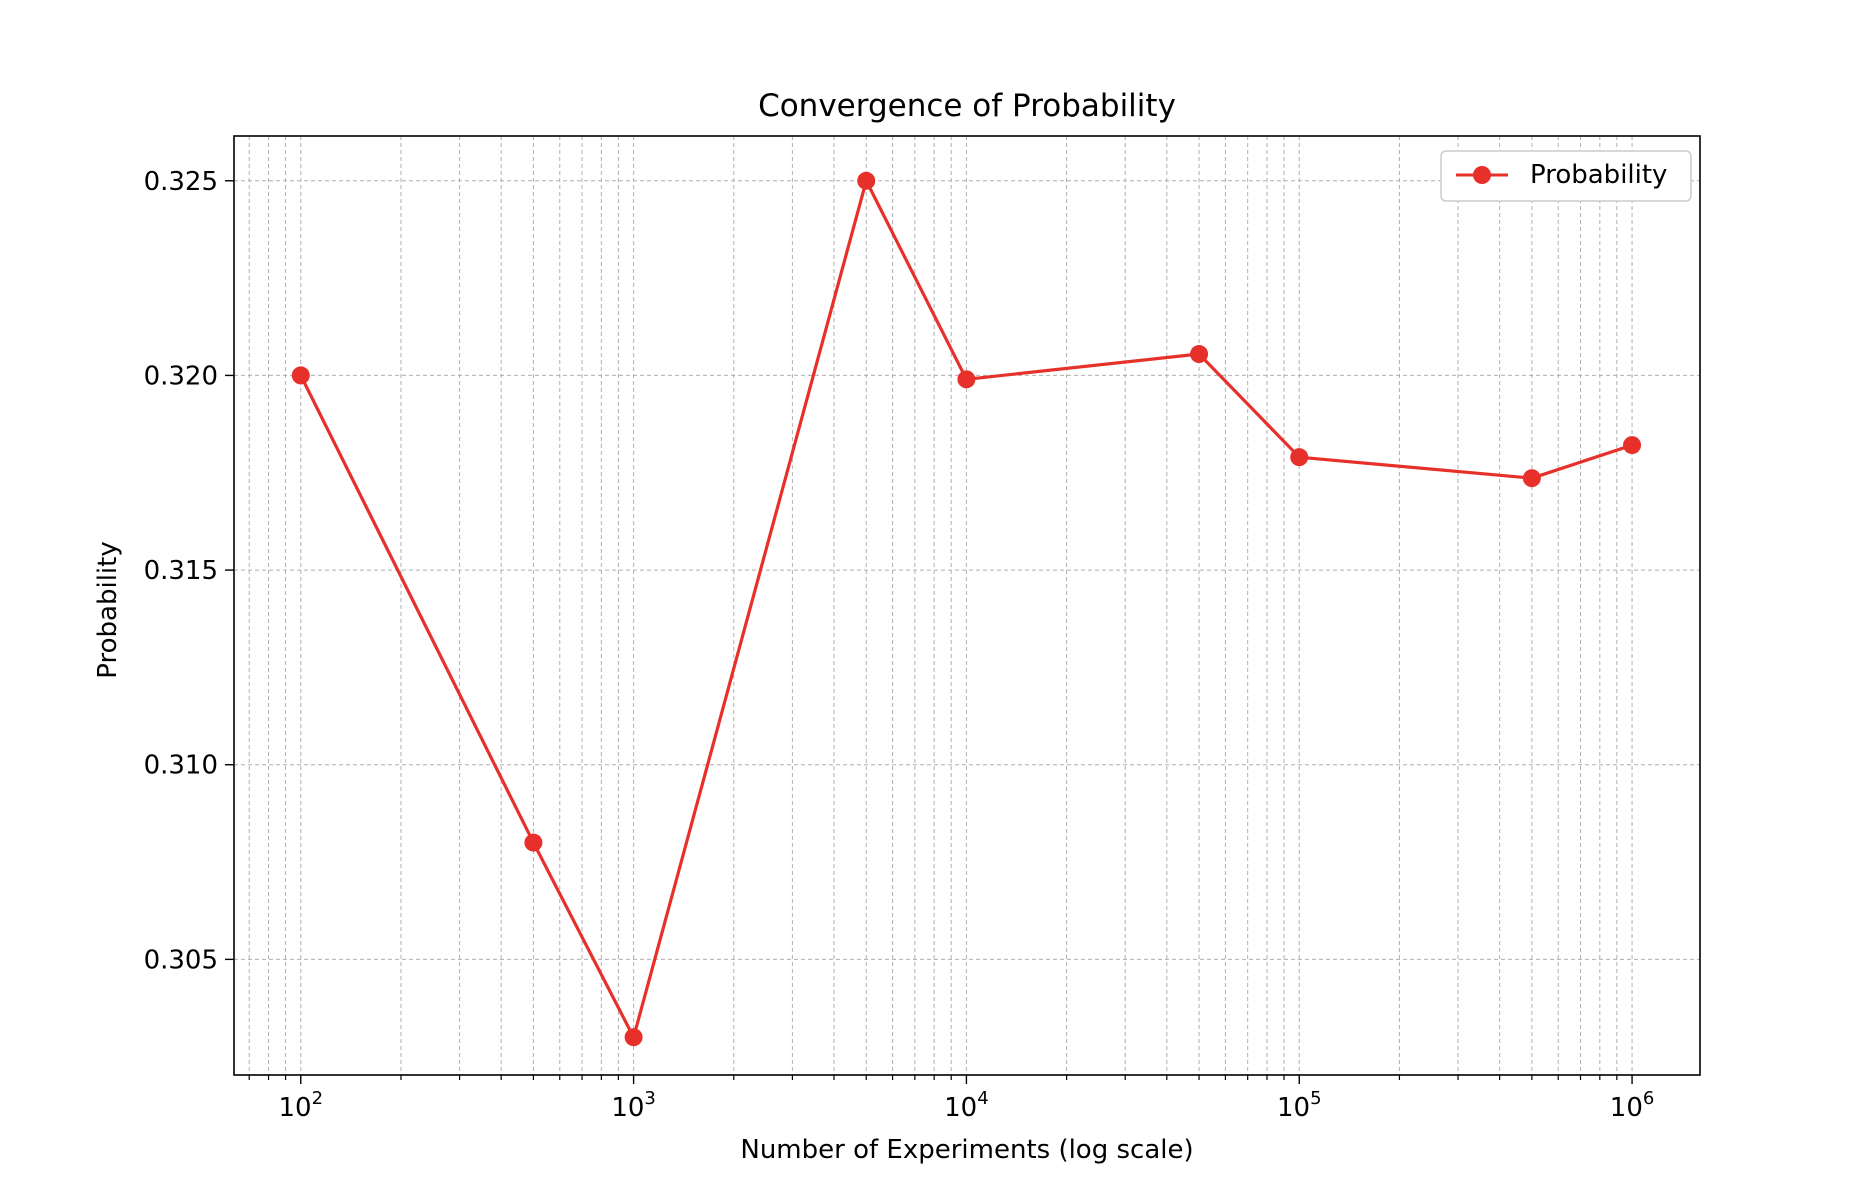 This screenshot has height=1188, width=1864. I want to click on legend: Probability, so click(1566, 176).